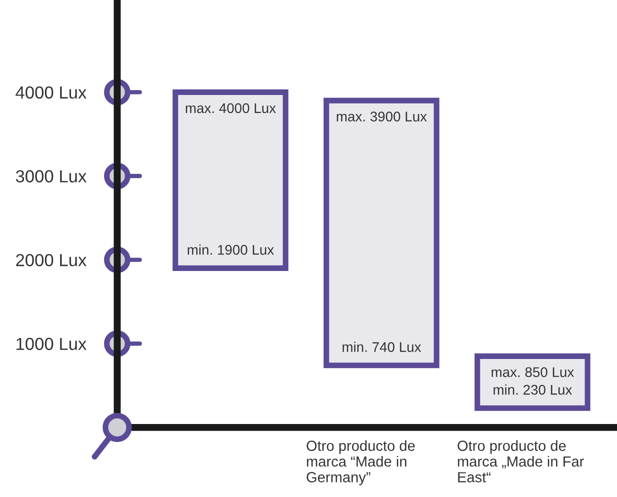  What do you see at coordinates (360, 463) in the screenshot?
I see `x-tick-label: Otro producto de marca “Made in Germany”` at bounding box center [360, 463].